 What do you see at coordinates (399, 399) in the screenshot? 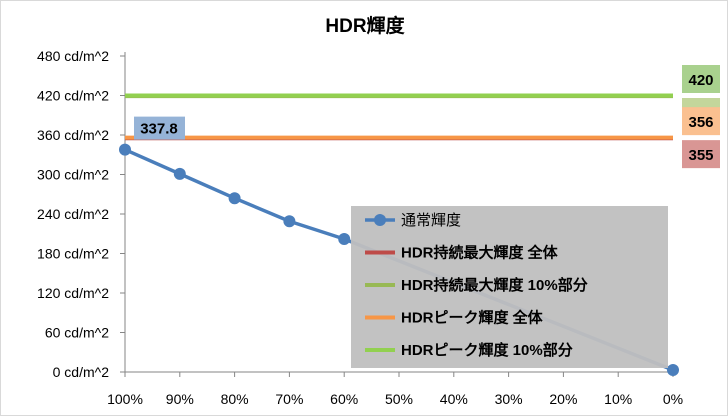
I see `x-tick-label: 50%` at bounding box center [399, 399].